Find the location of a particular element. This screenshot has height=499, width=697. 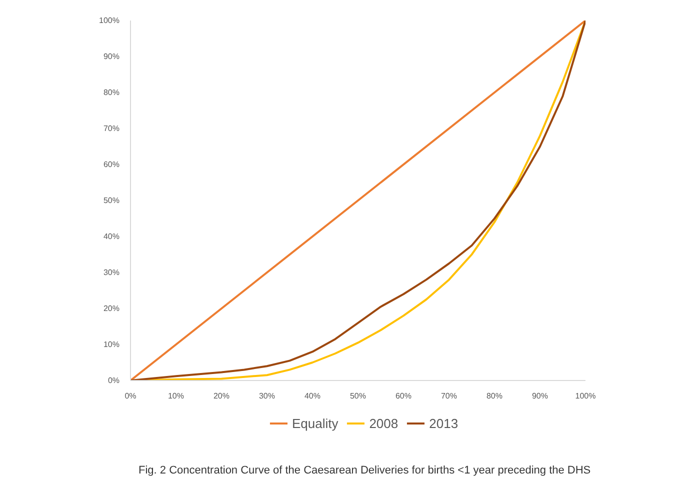

x-tick-label: 20% is located at coordinates (221, 396).